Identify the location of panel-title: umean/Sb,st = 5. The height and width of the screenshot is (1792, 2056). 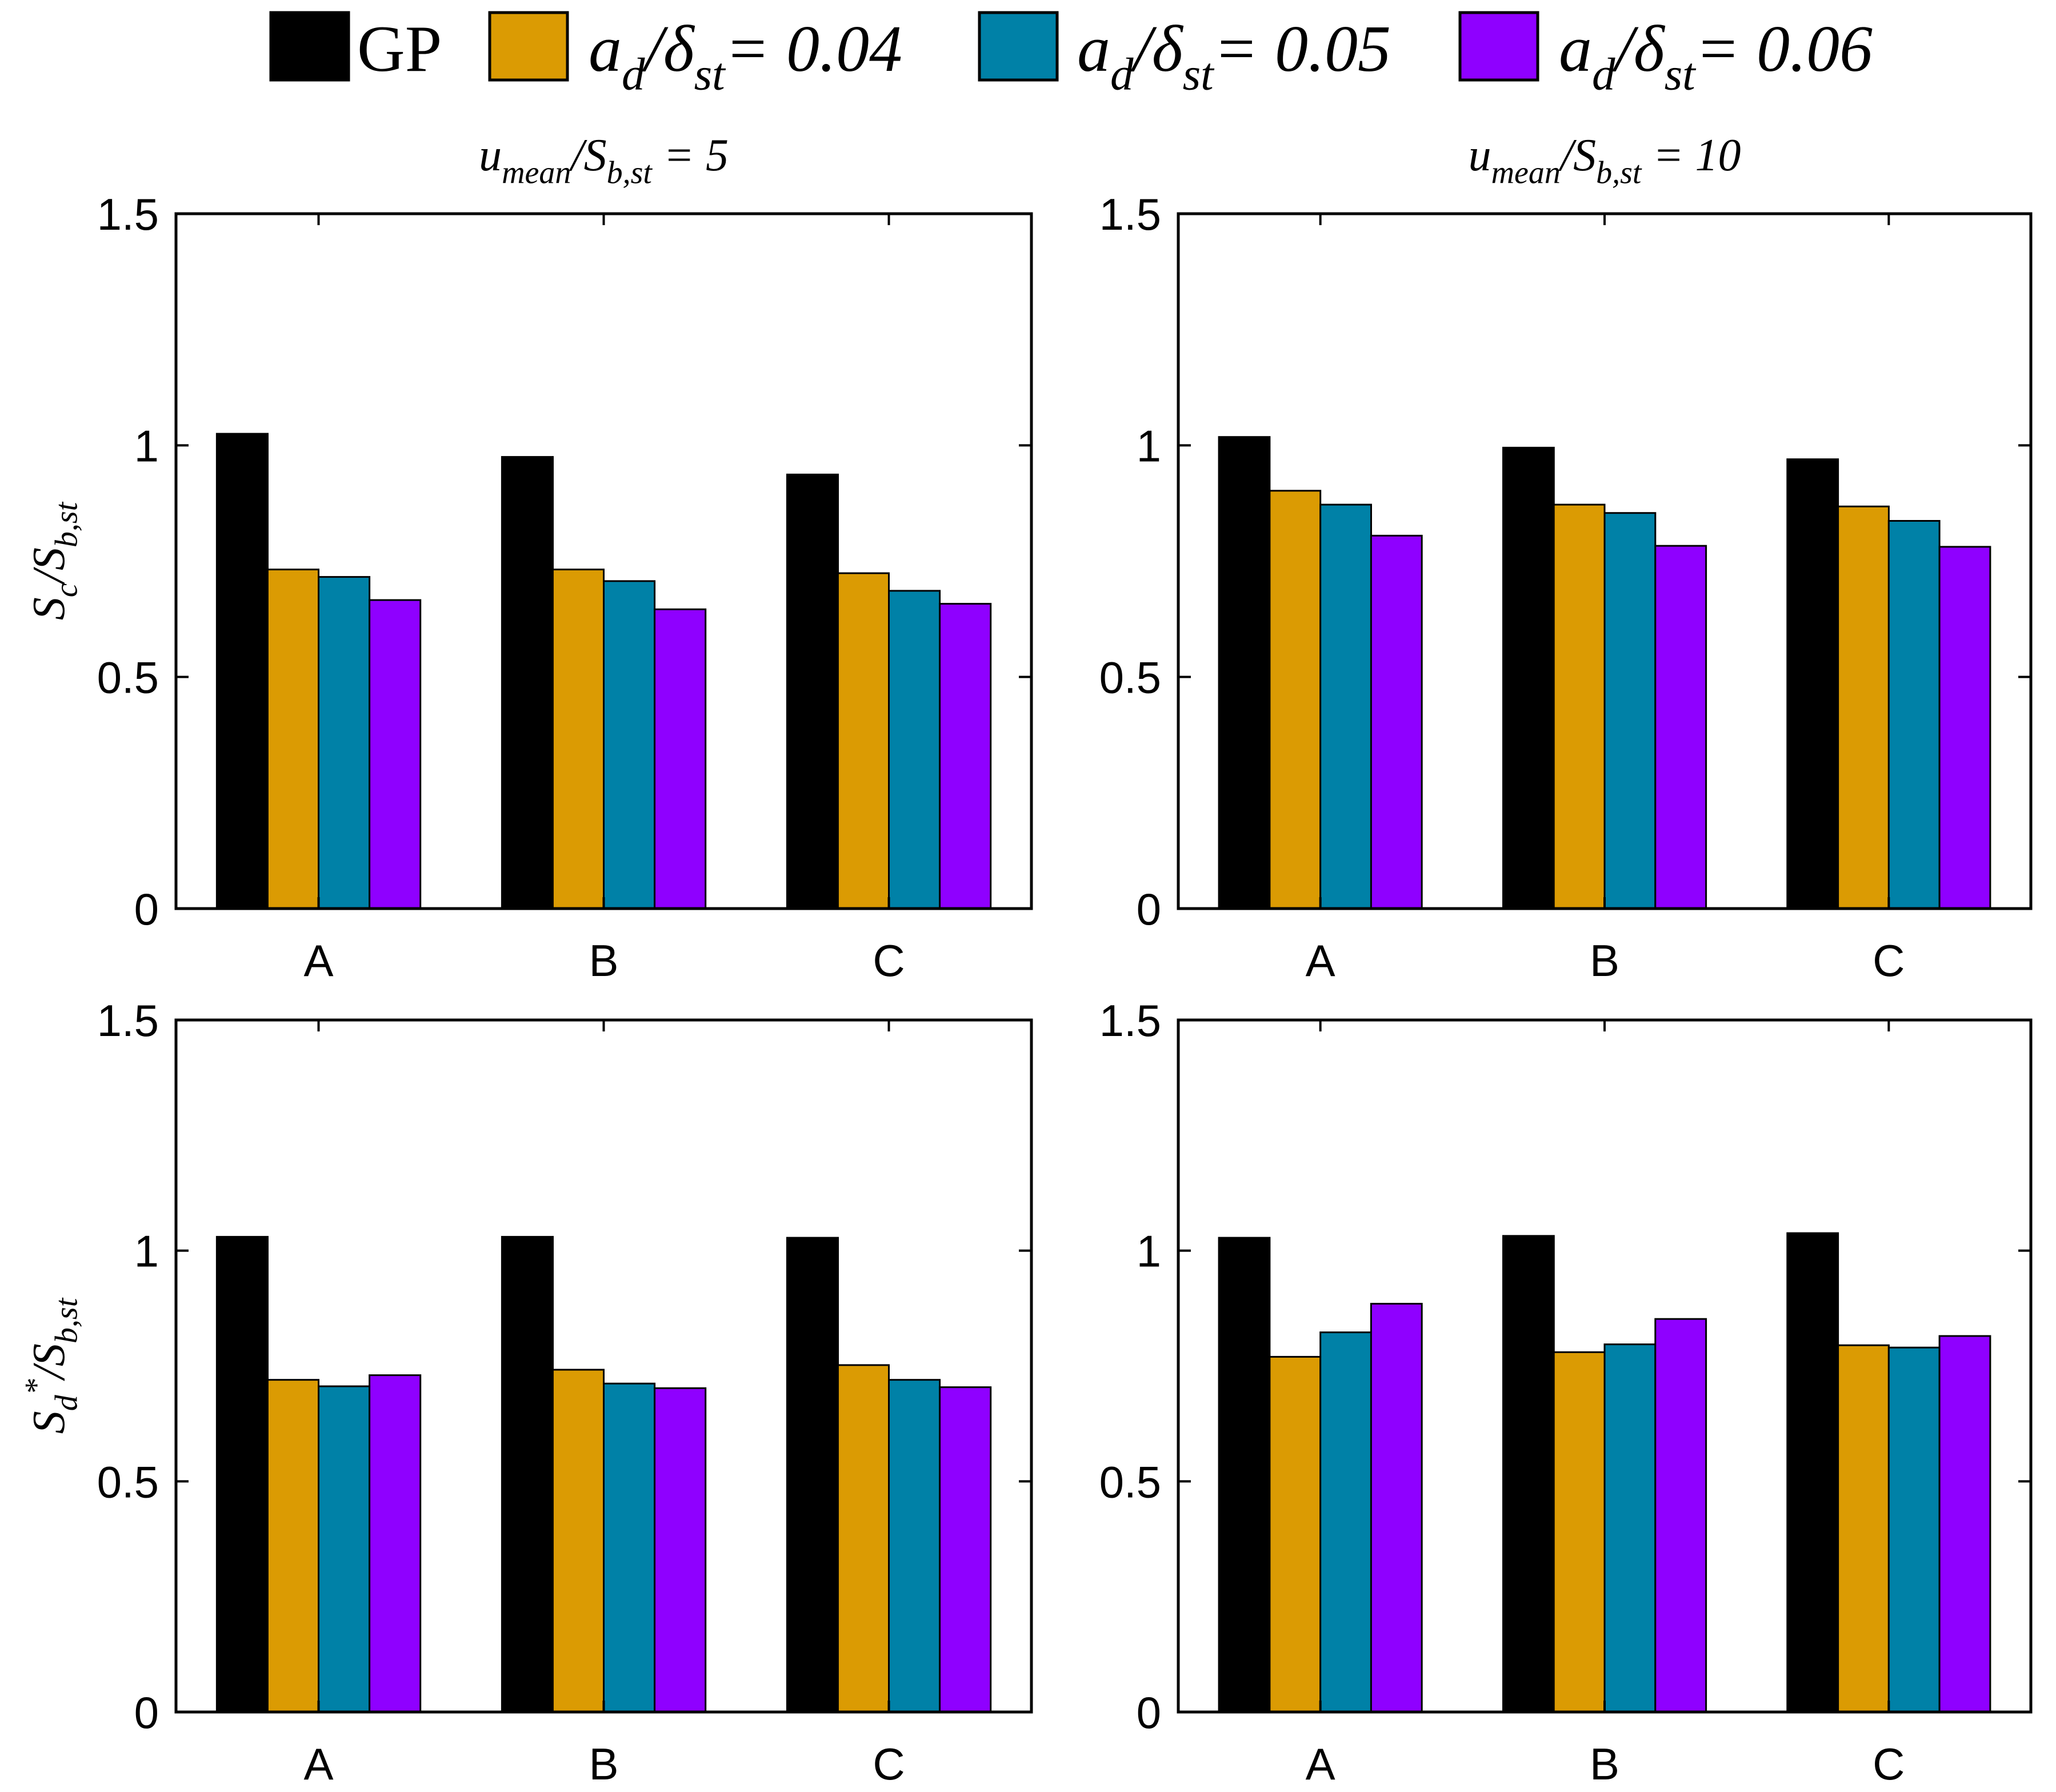
(604, 160).